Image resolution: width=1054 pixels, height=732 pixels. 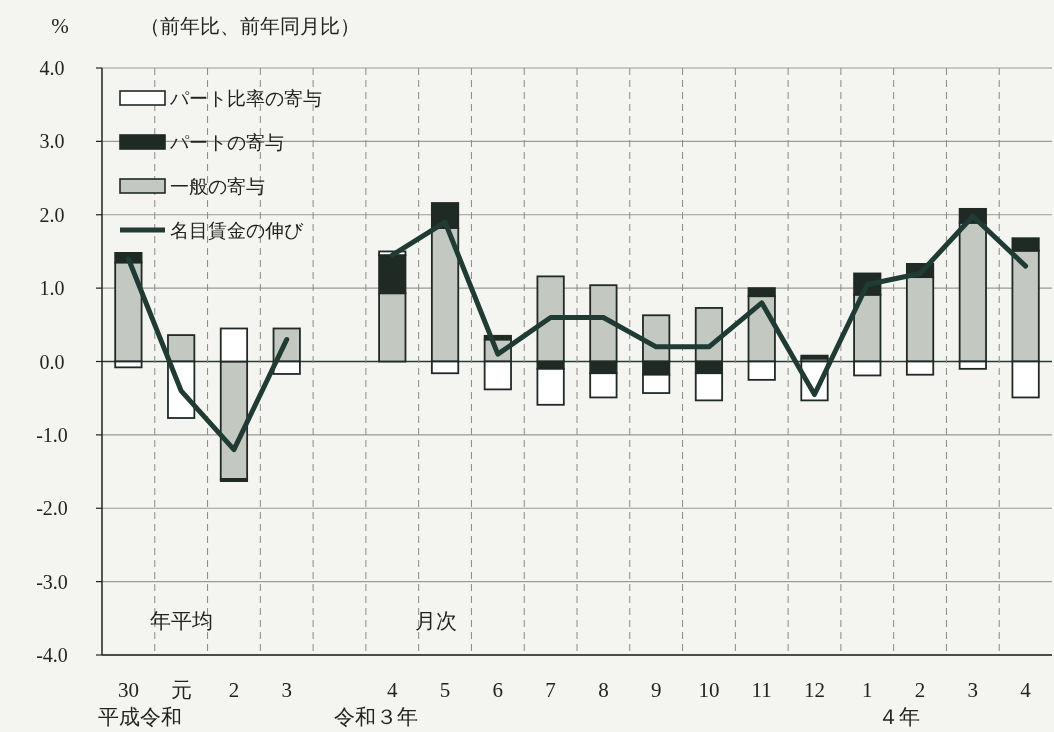 I want to click on y-tick-label: -1.0, so click(x=52, y=434).